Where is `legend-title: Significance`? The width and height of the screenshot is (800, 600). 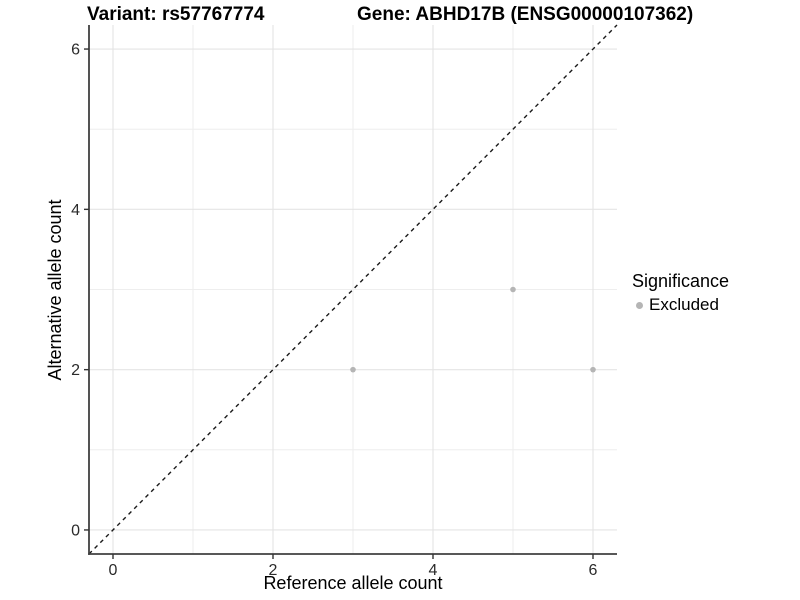
legend-title: Significance is located at coordinates (681, 281).